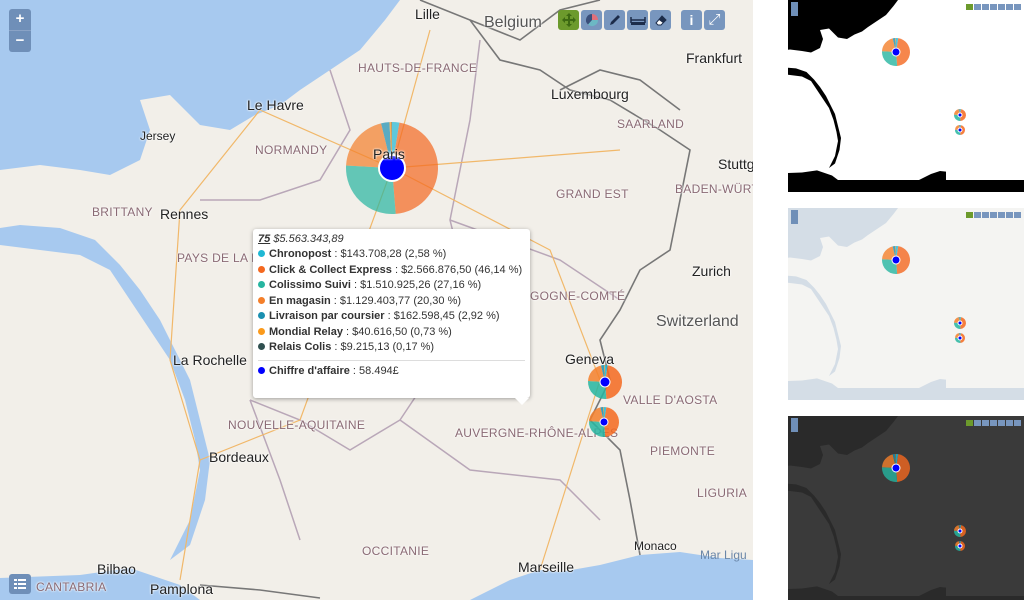 The image size is (1024, 600). Describe the element at coordinates (391, 239) in the screenshot. I see `tooltip-header: 75 $5.563.343,89` at that location.